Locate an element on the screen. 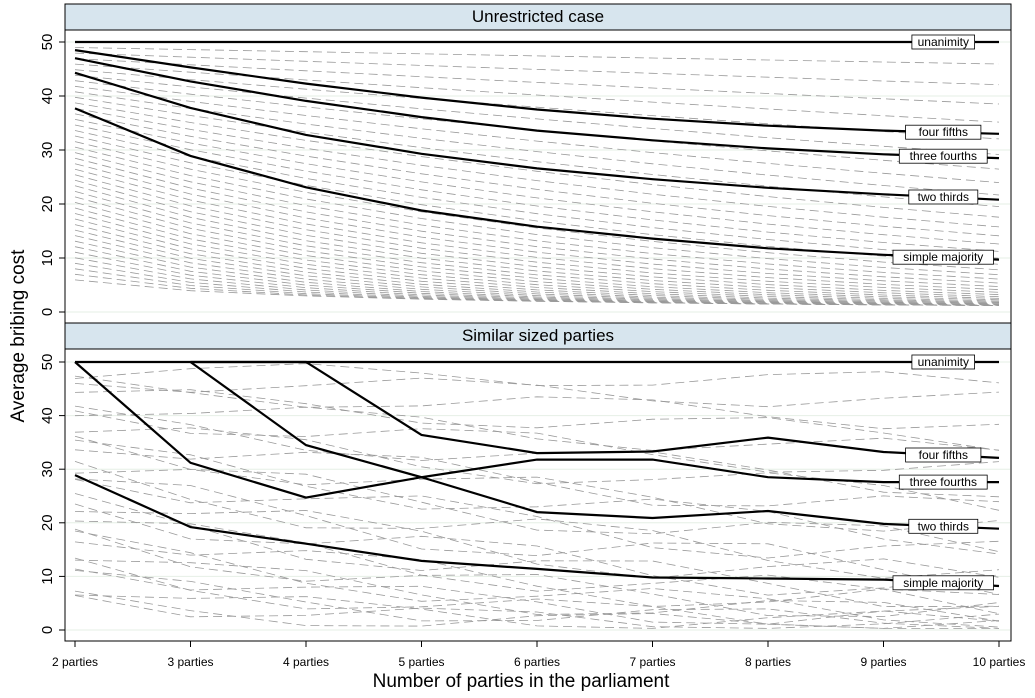  panel-top-title: Unrestricted case is located at coordinates (538, 16).